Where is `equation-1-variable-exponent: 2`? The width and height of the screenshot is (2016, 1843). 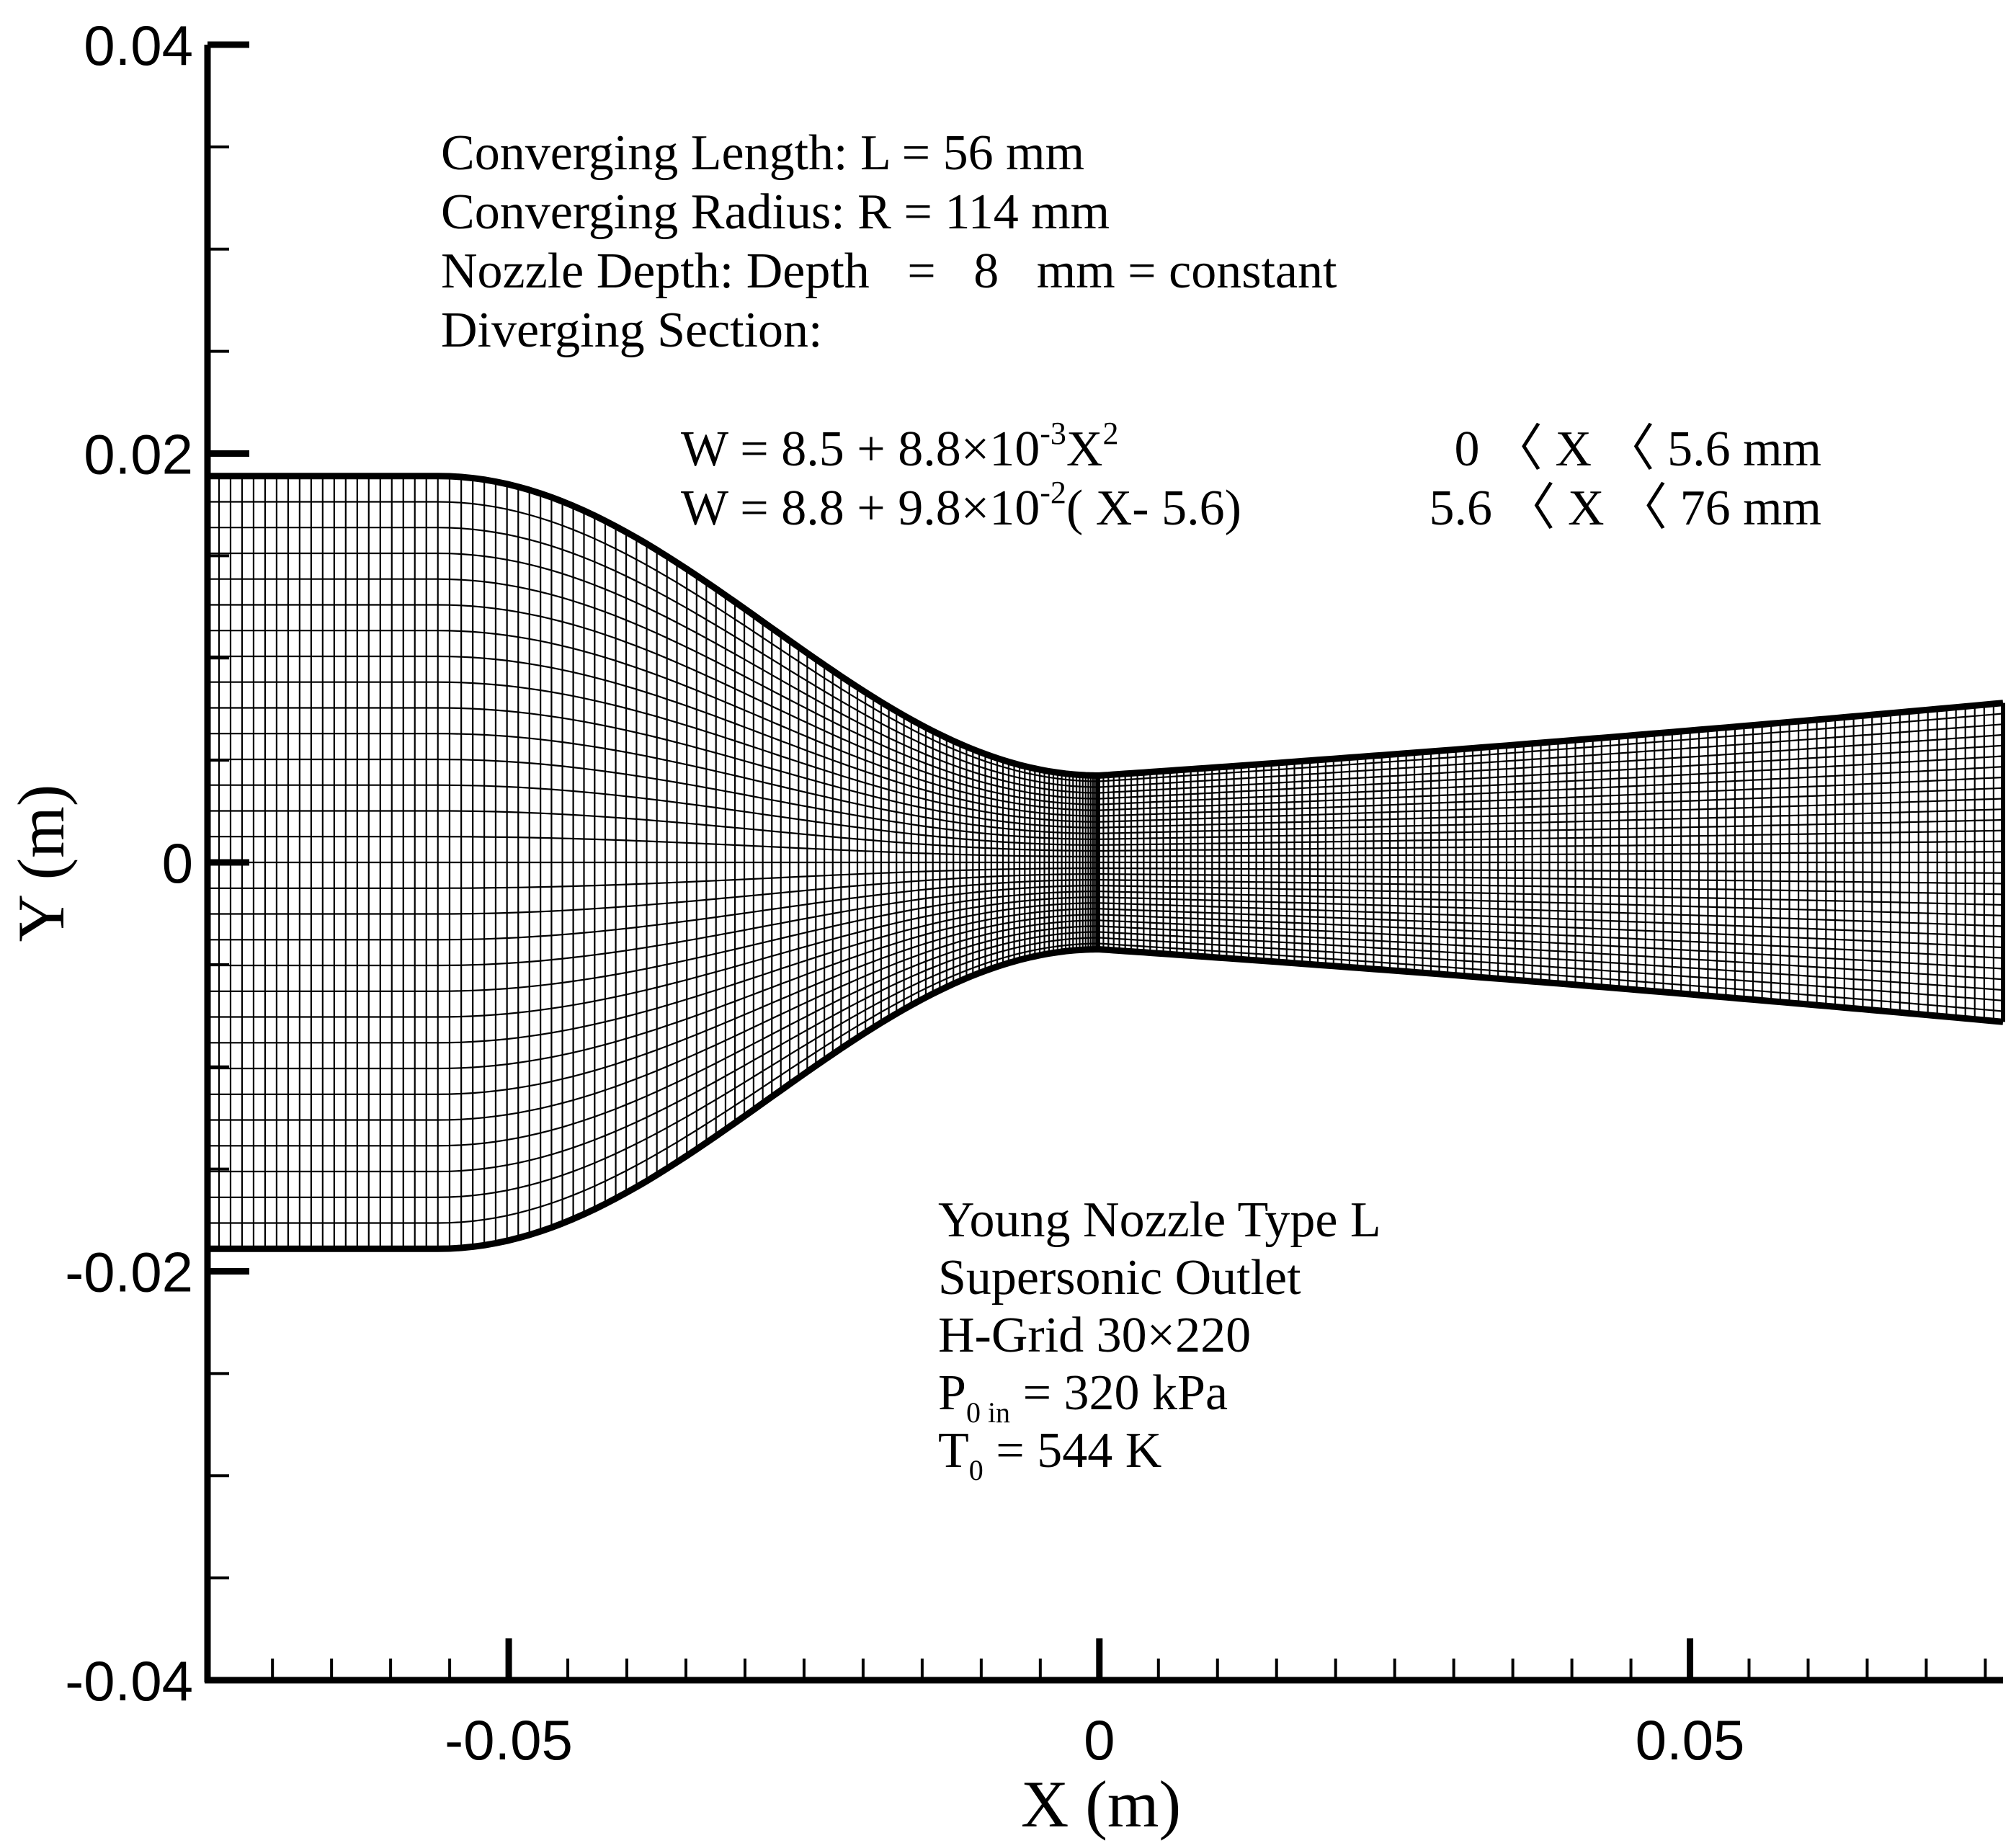 equation-1-variable-exponent: 2 is located at coordinates (1110, 433).